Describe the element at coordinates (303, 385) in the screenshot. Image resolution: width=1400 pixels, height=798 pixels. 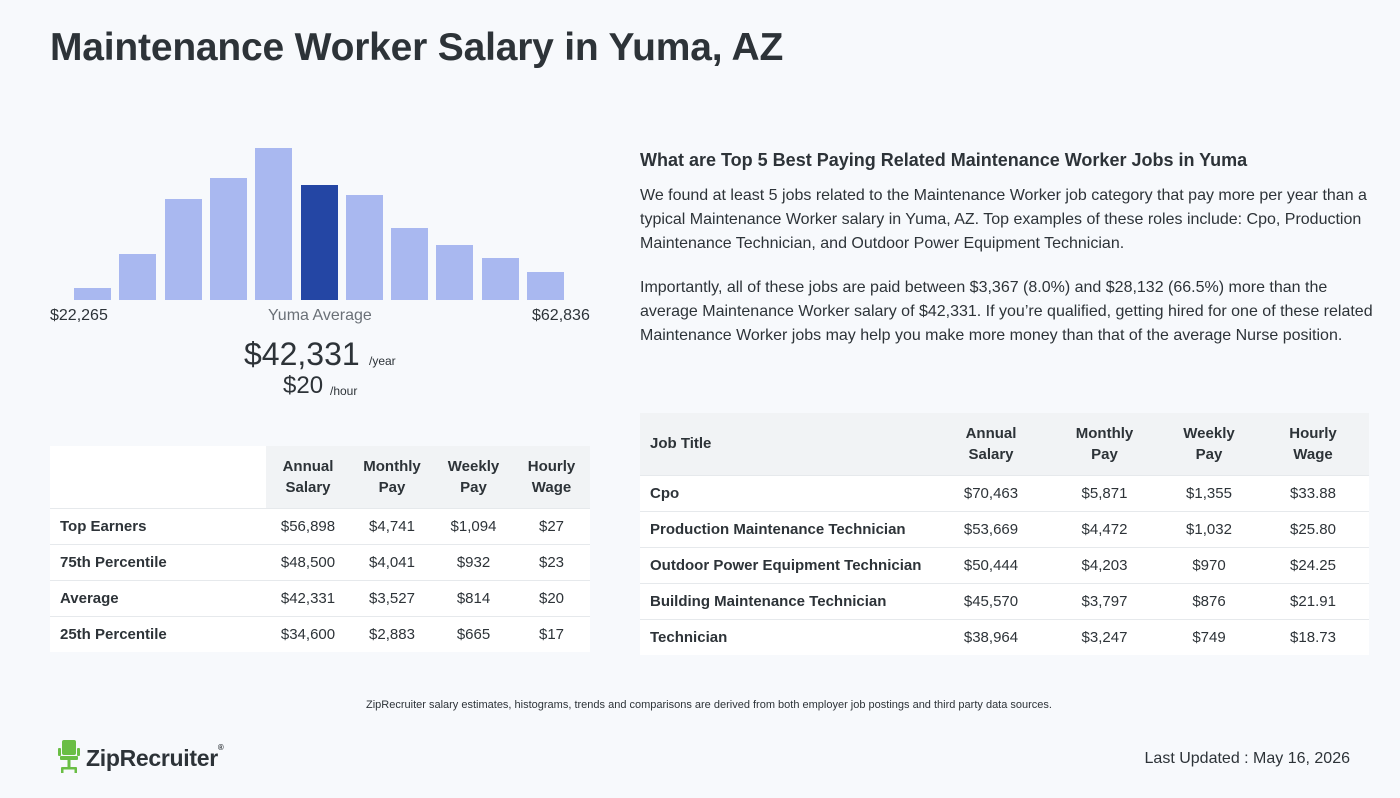
I see `average-hourly-wage: $20` at that location.